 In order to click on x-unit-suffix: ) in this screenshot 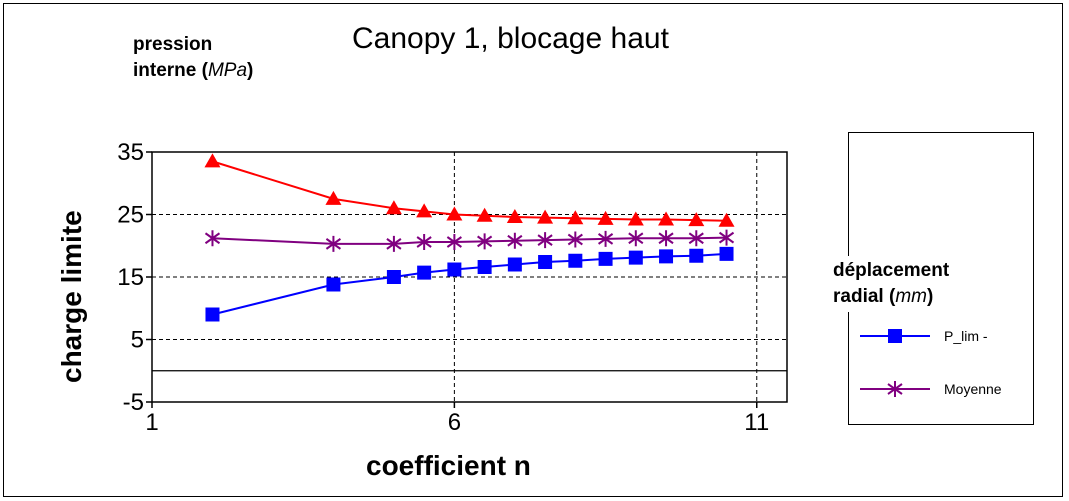, I will do `click(930, 296)`.